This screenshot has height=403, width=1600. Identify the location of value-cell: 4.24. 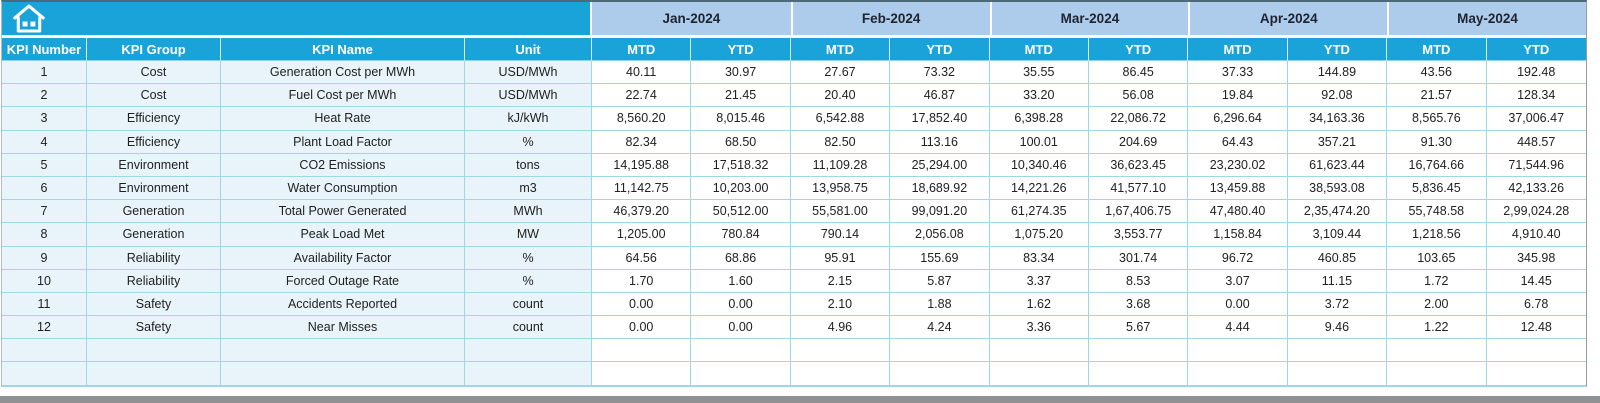
(940, 328).